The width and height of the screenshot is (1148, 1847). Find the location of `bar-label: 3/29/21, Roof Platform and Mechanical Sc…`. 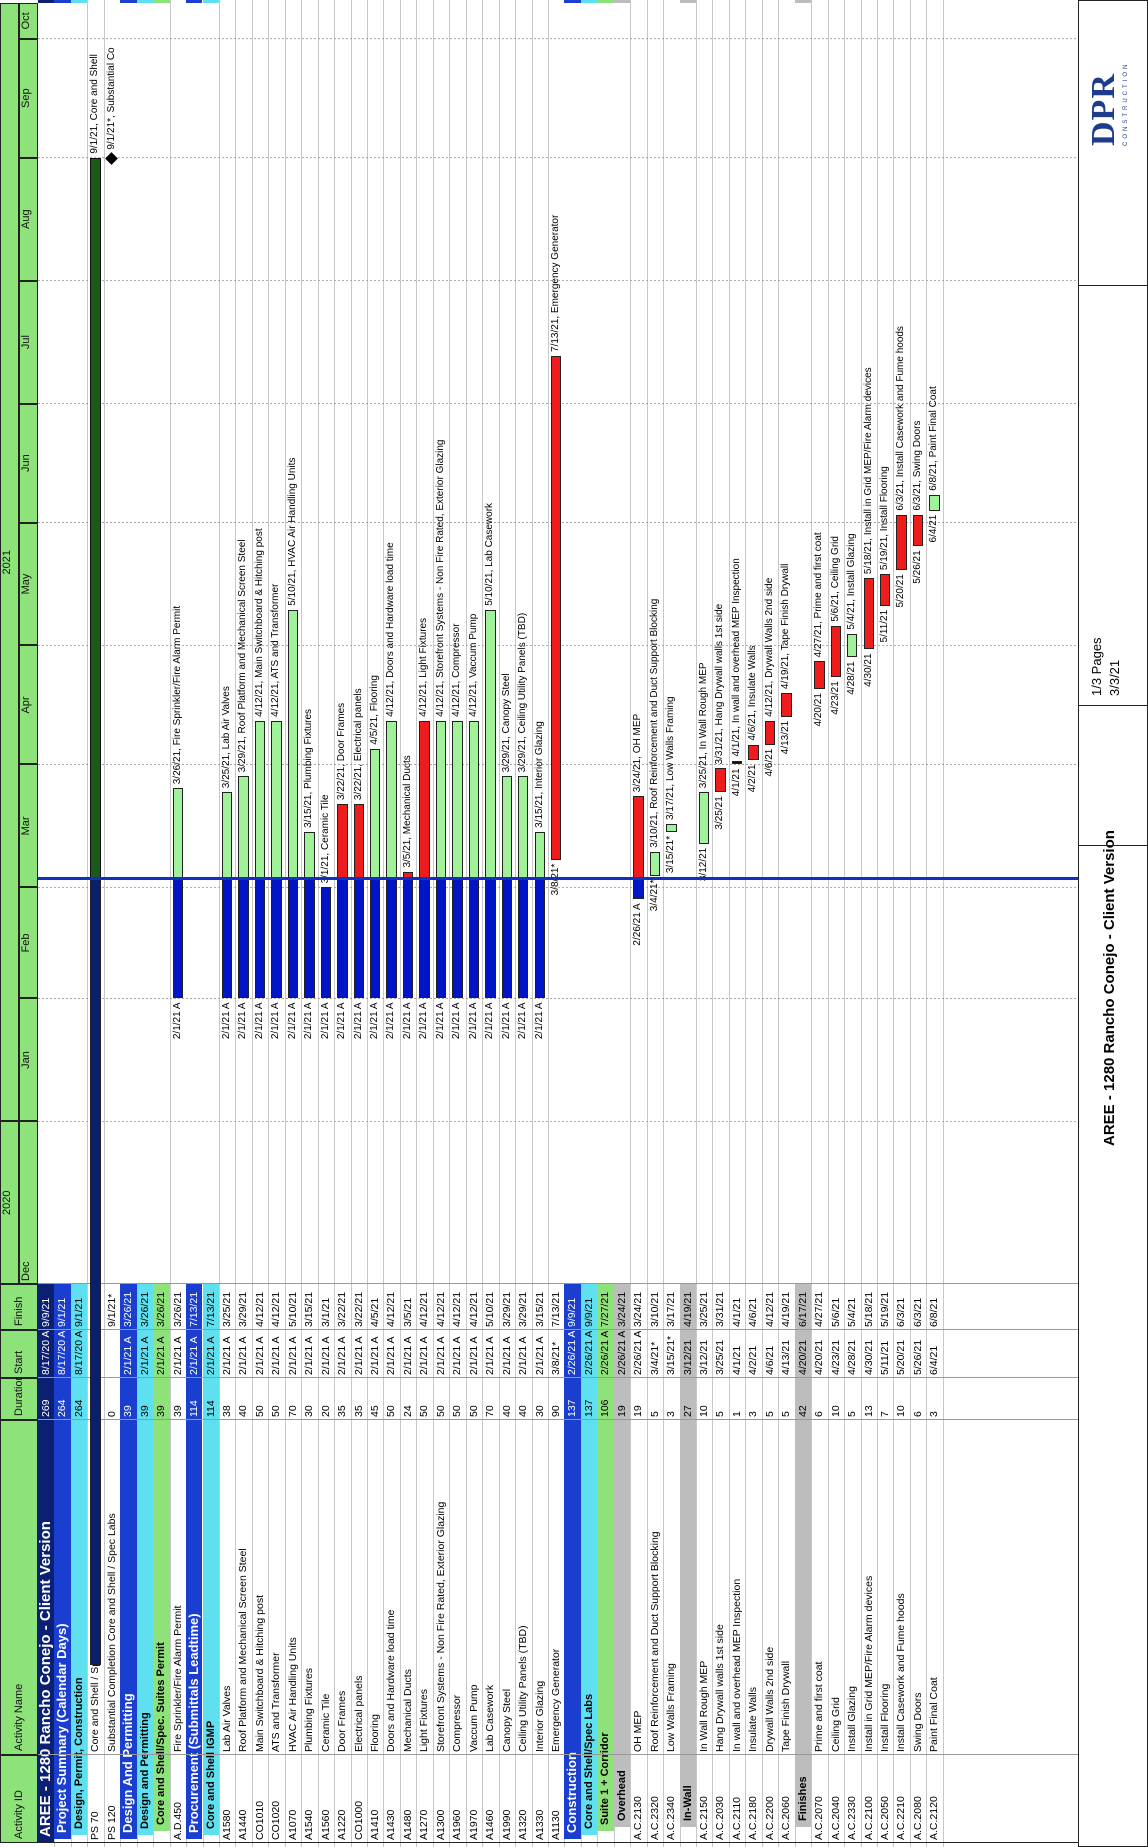

bar-label: 3/29/21, Roof Platform and Mechanical Sc… is located at coordinates (243, 656).